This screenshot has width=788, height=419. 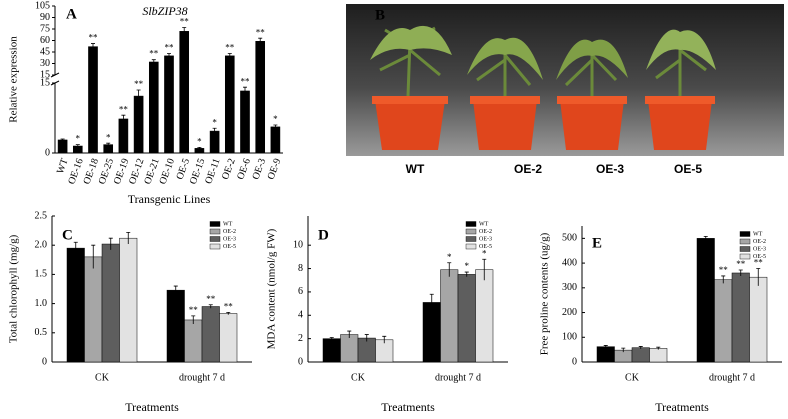 I want to click on y-tick-label: 15, so click(x=45, y=82).